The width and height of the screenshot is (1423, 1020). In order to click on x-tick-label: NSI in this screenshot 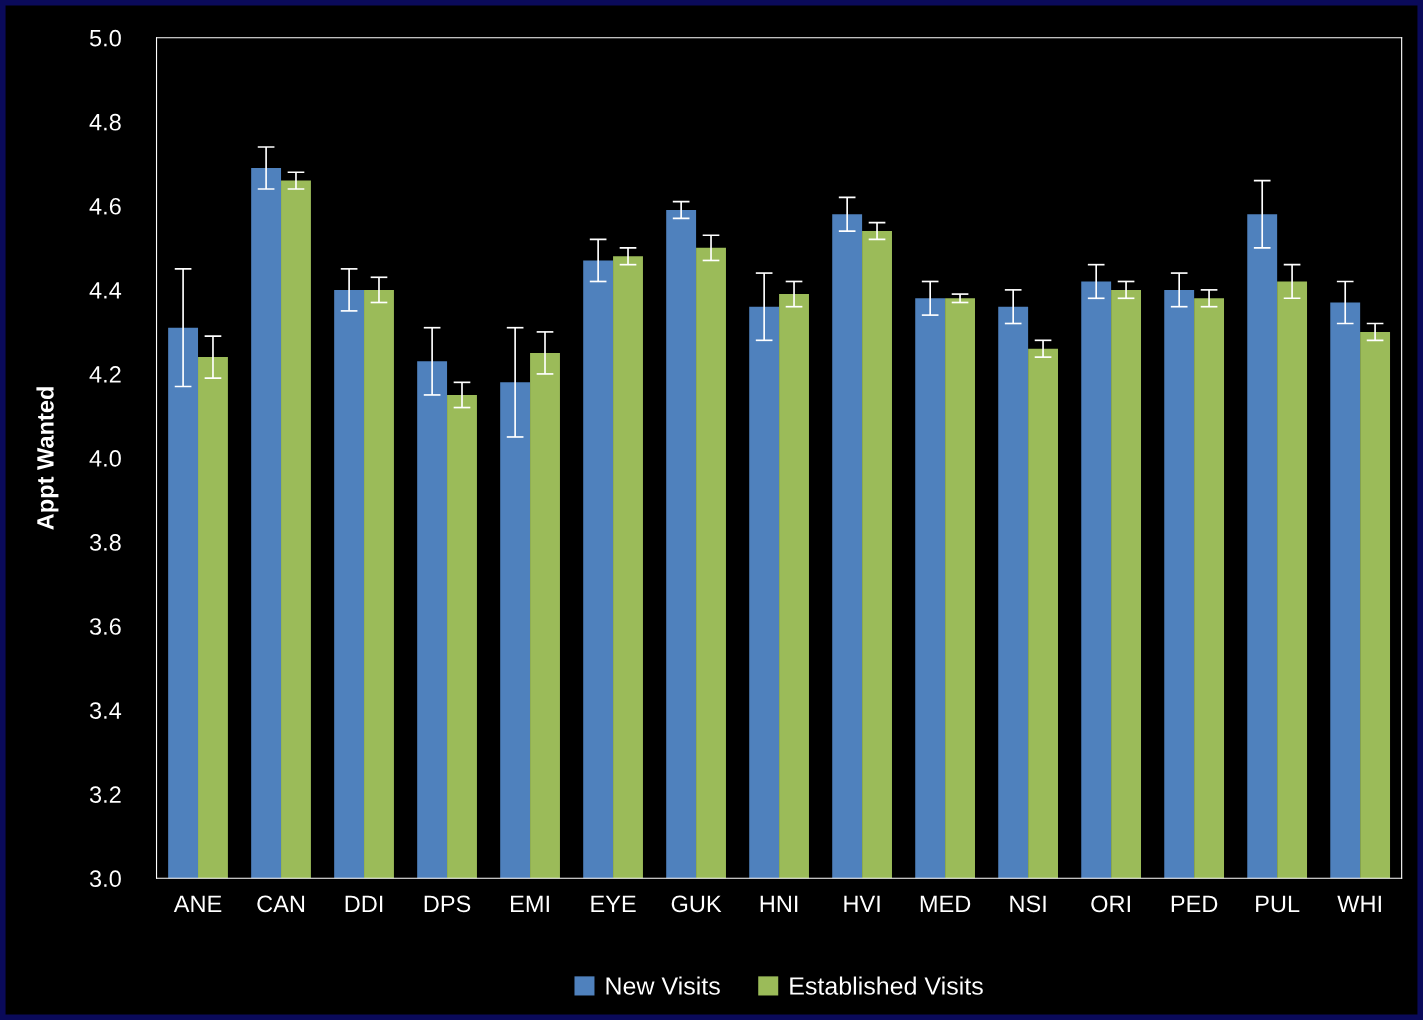, I will do `click(1028, 904)`.